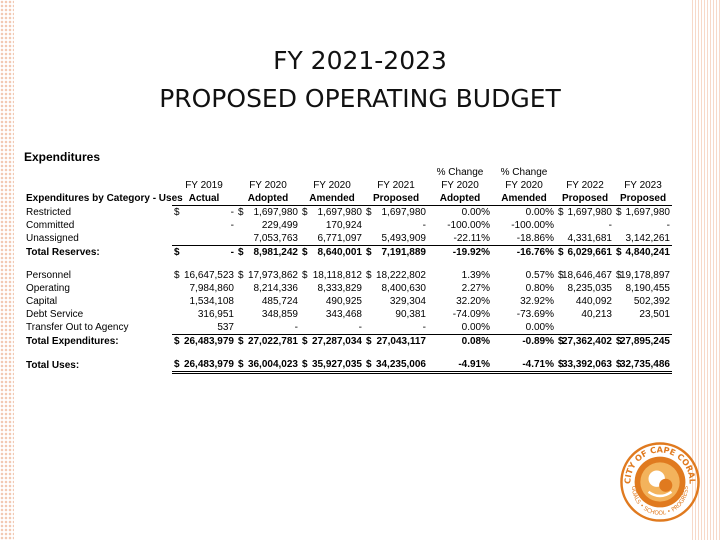 Image resolution: width=720 pixels, height=540 pixels. What do you see at coordinates (49, 275) in the screenshot?
I see `row-label: Personnel` at bounding box center [49, 275].